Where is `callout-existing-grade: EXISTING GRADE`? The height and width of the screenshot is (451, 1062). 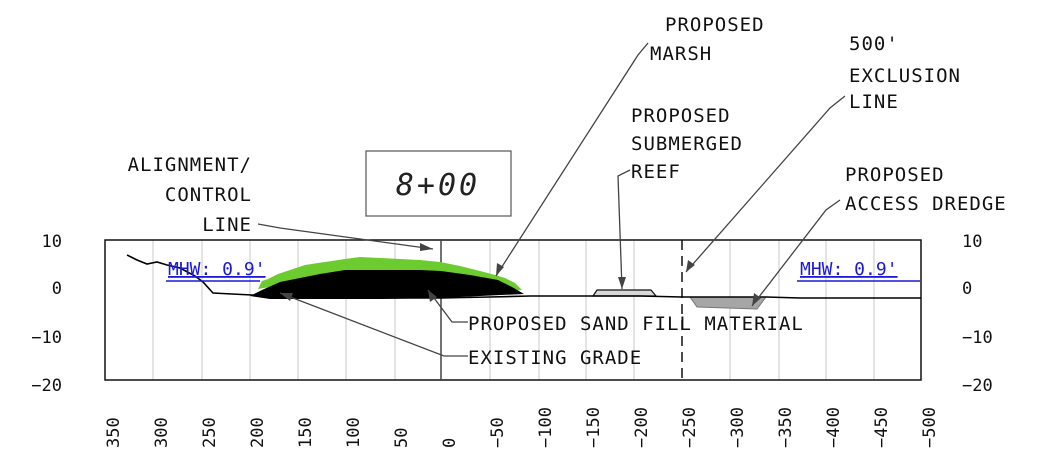 callout-existing-grade: EXISTING GRADE is located at coordinates (555, 358).